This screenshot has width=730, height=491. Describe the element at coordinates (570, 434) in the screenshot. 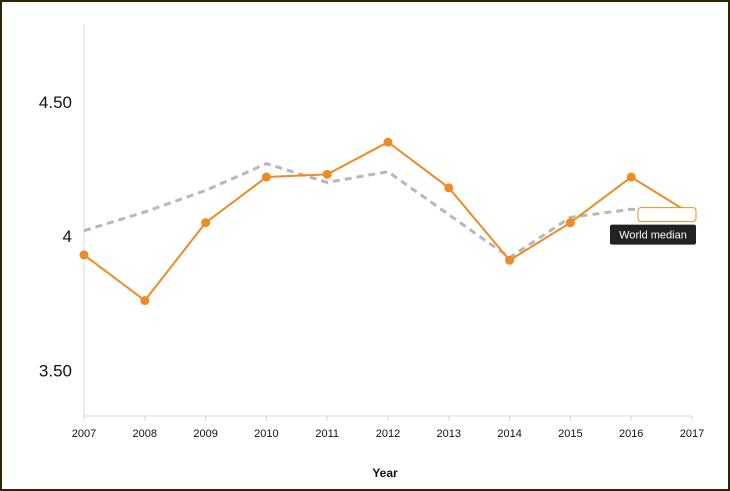

I see `x-tick-label: 2015` at that location.